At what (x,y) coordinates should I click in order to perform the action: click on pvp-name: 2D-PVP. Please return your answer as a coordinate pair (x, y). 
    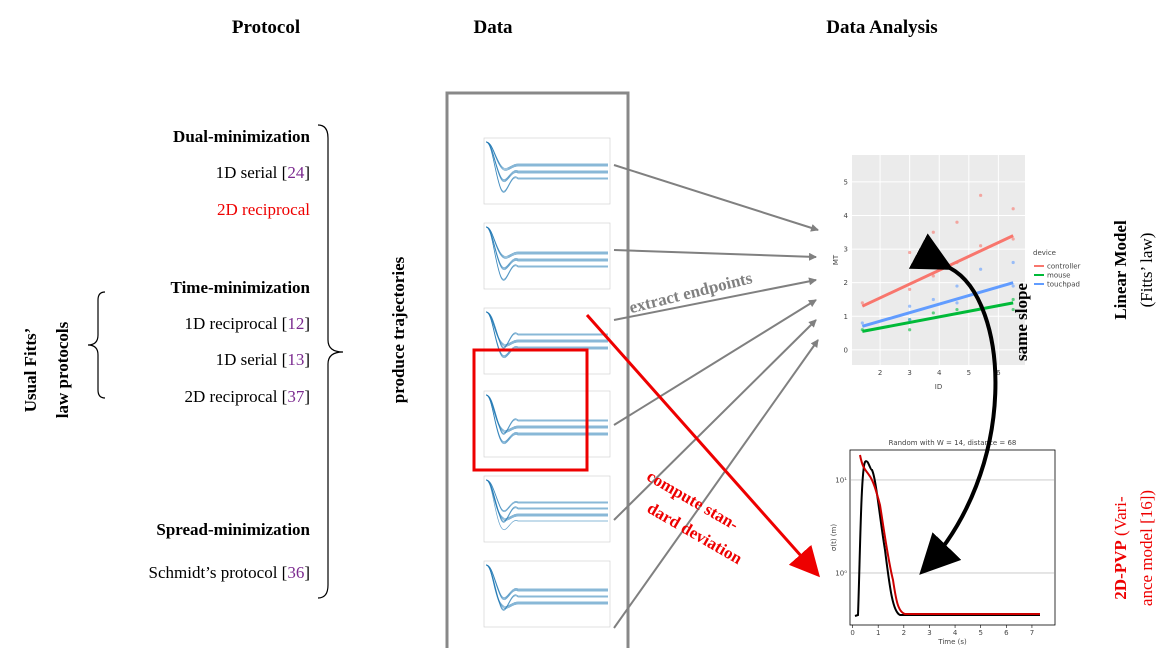
    Looking at the image, I should click on (1120, 569).